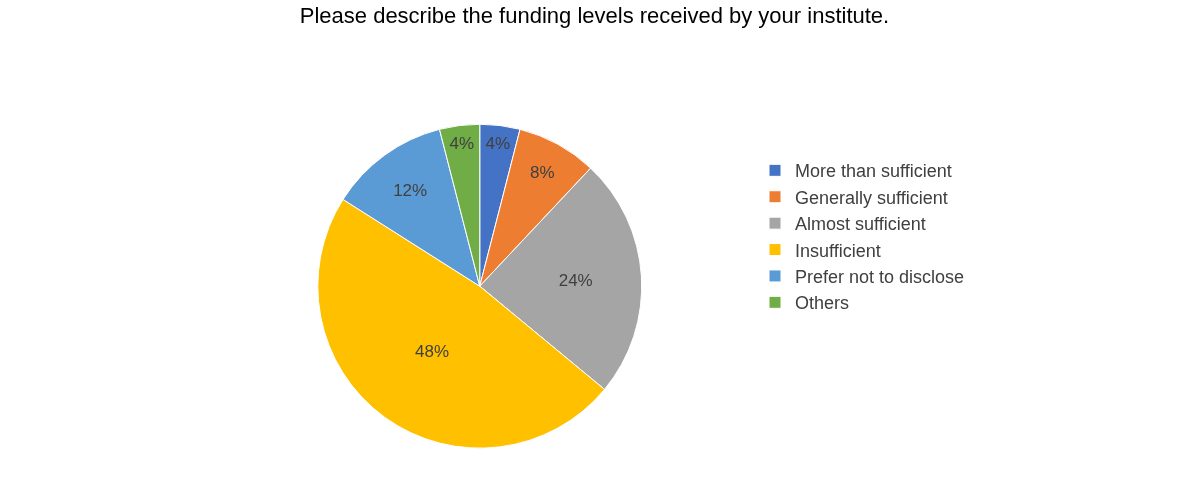 This screenshot has height=493, width=1189. Describe the element at coordinates (860, 224) in the screenshot. I see `legend-label: Almost sufficient` at that location.